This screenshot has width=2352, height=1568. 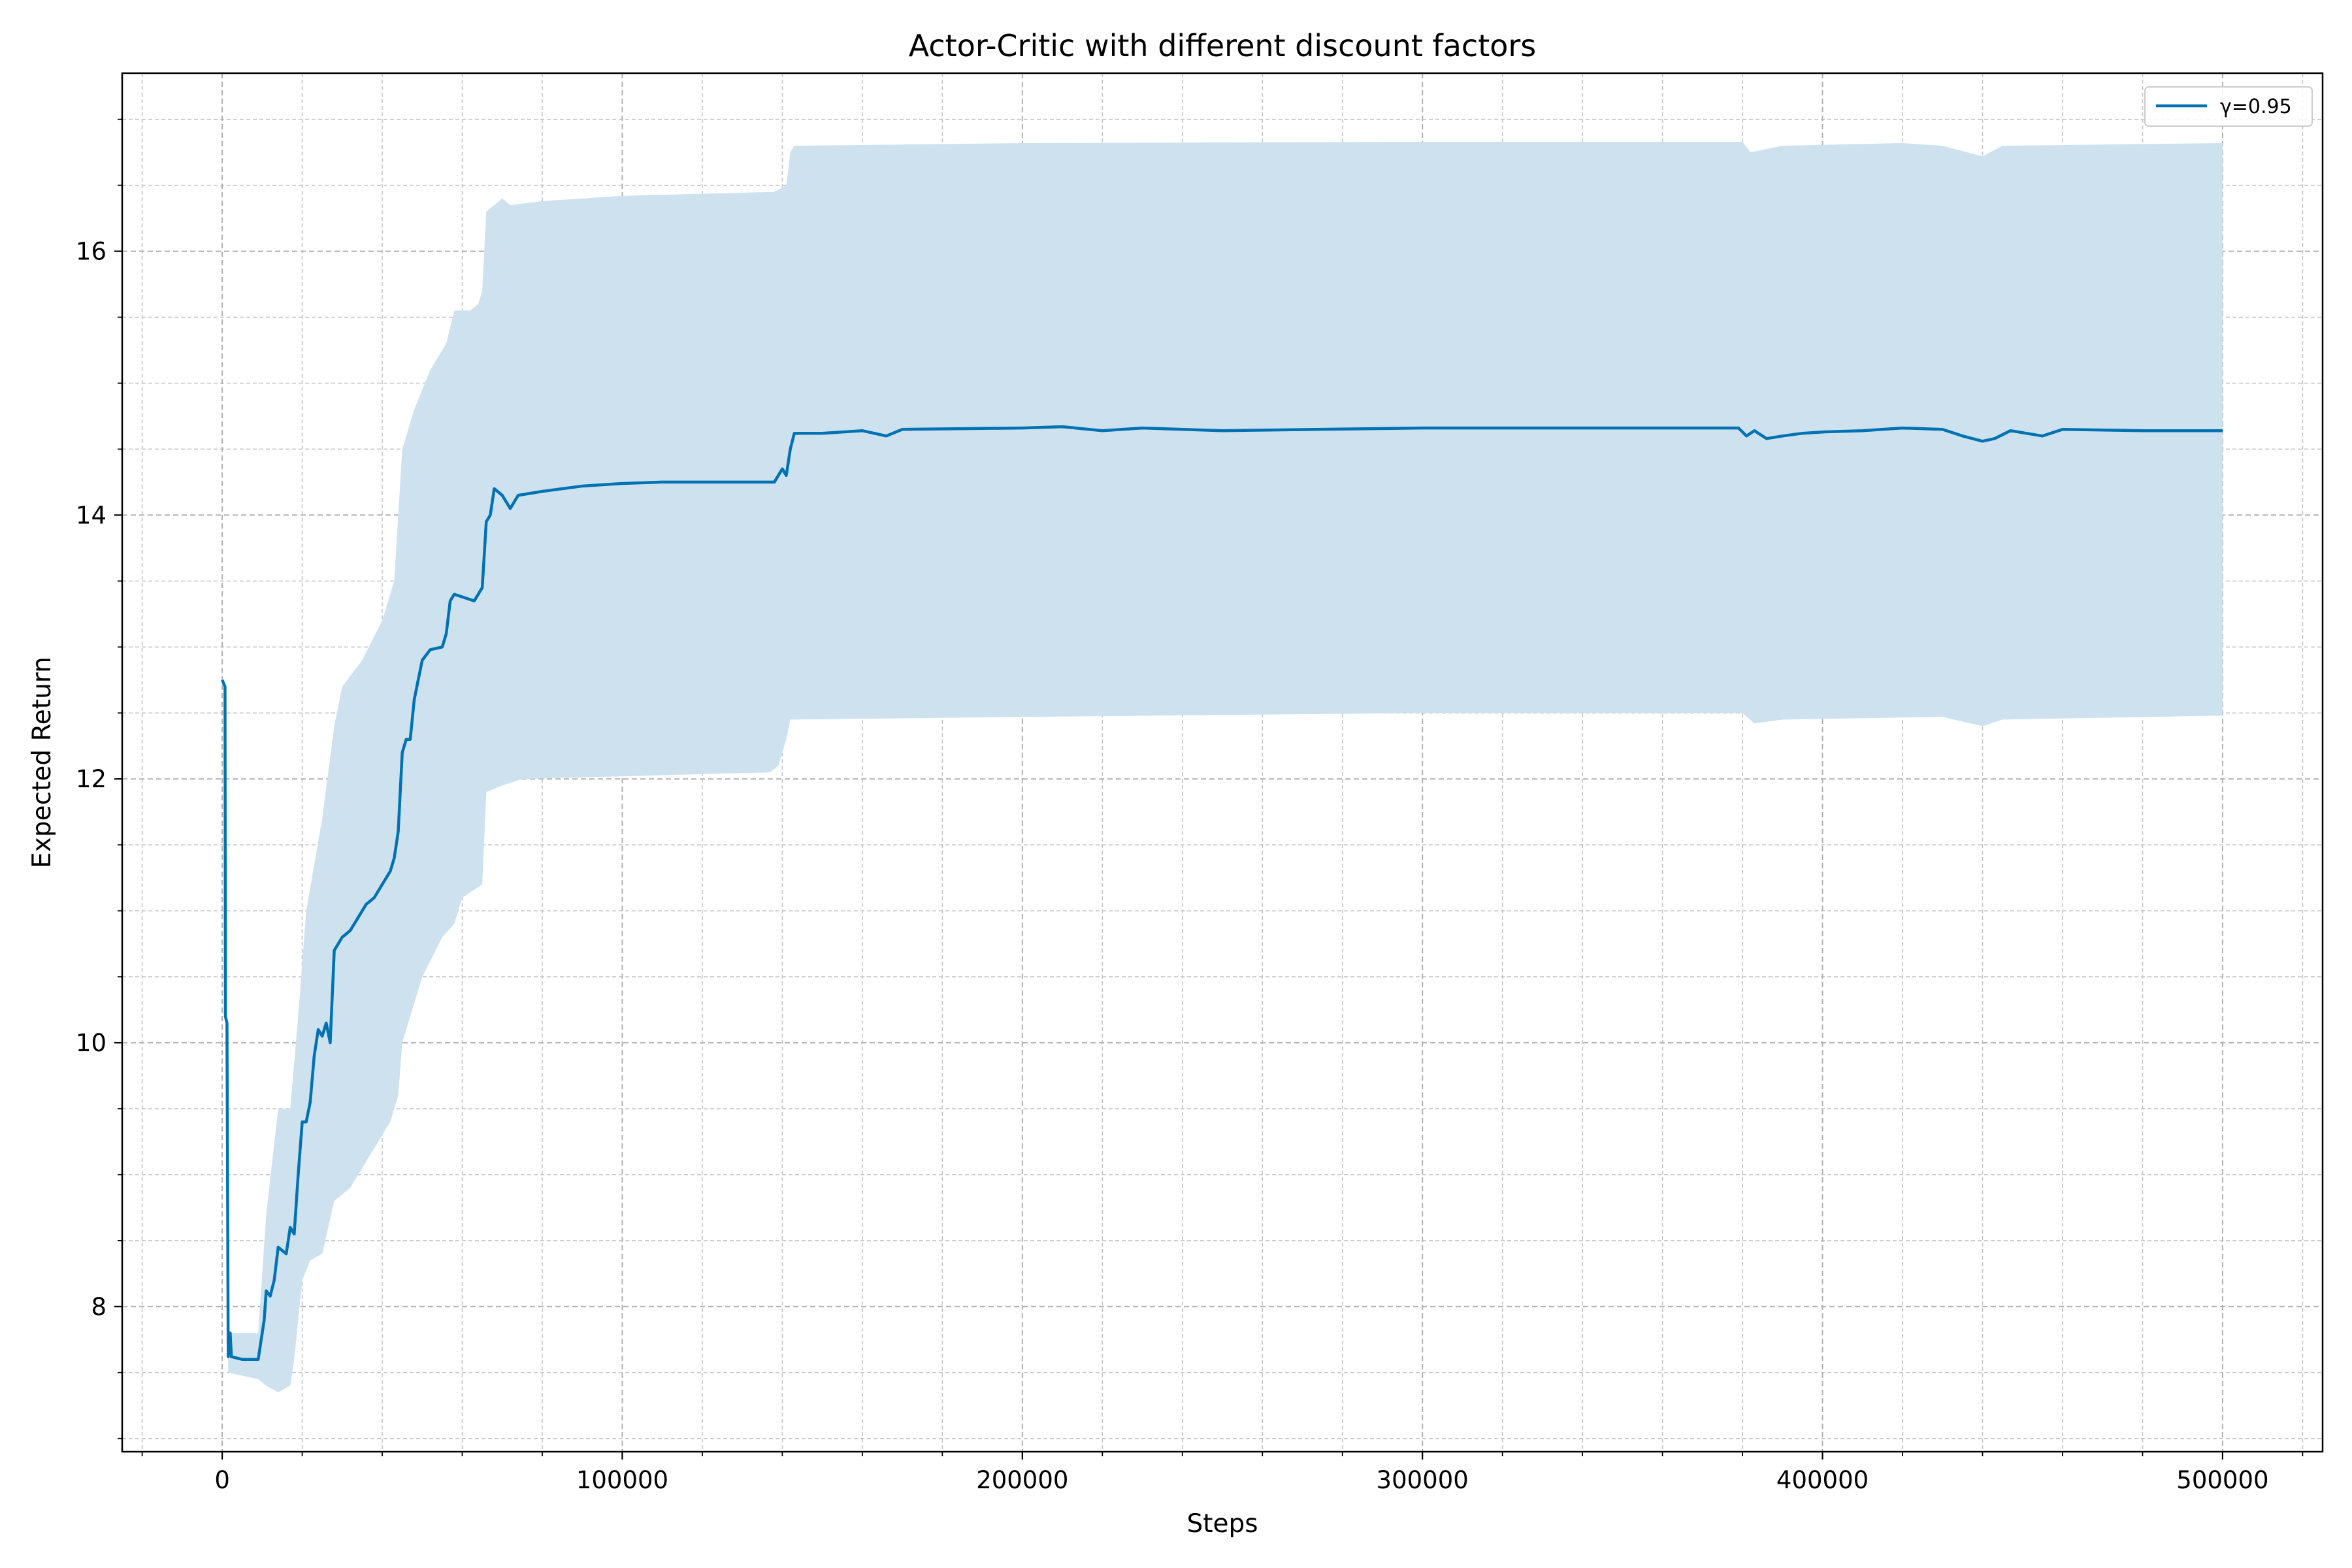 I want to click on legend-entry-label: γ=0.95, so click(x=2256, y=106).